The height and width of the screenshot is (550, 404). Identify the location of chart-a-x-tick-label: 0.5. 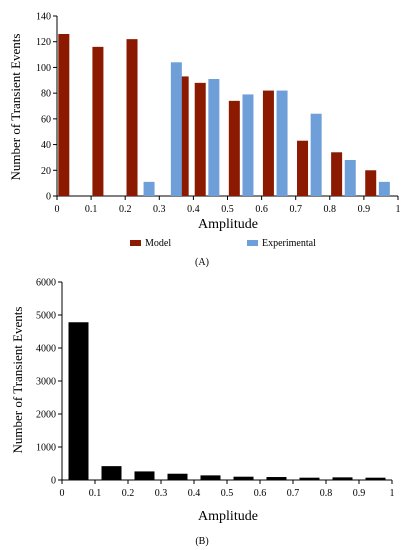
(227, 209).